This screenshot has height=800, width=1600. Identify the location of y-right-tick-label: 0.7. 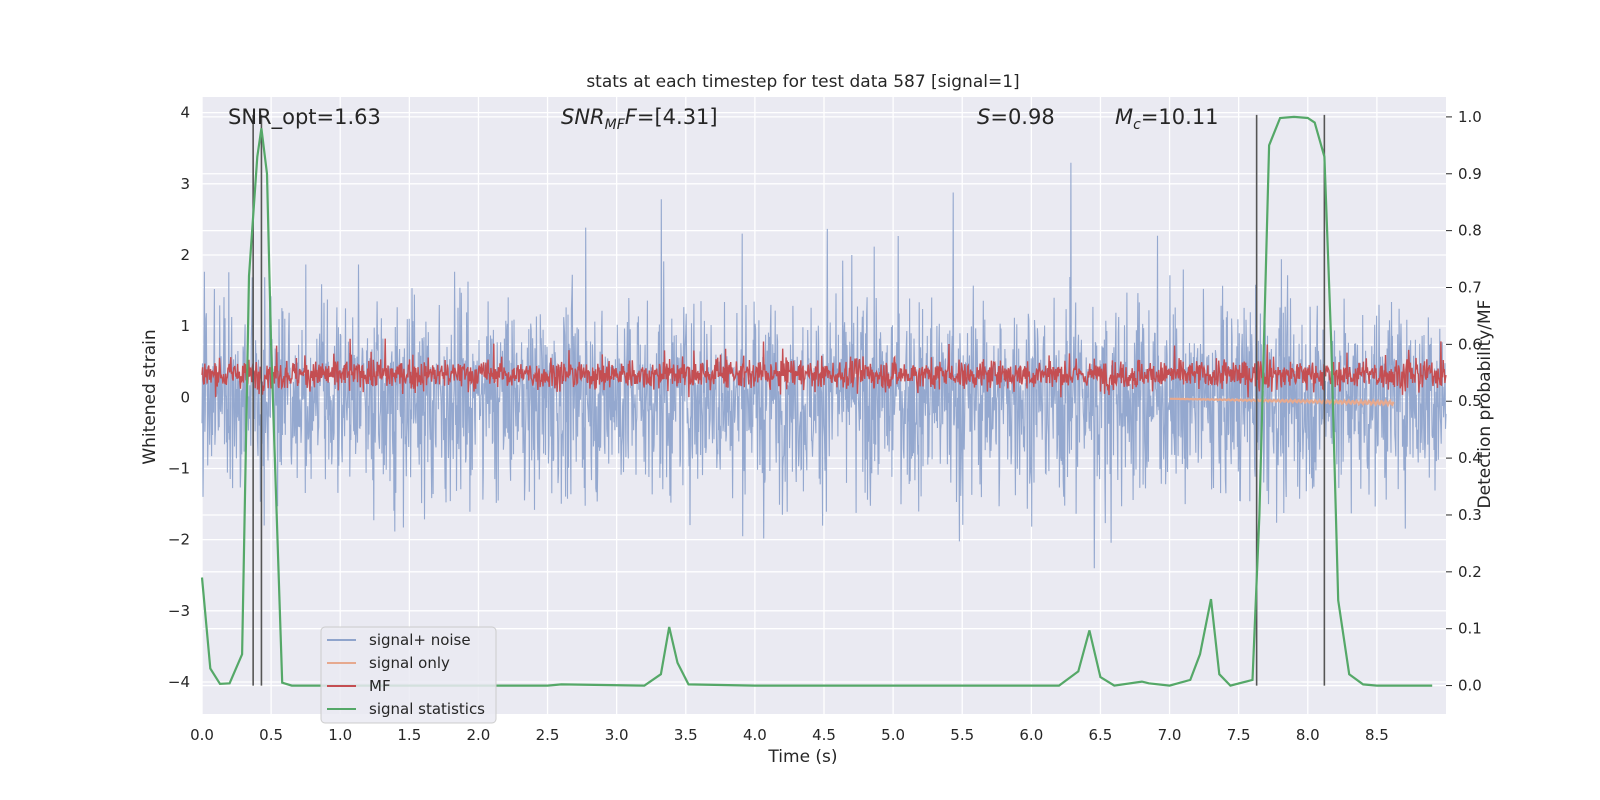
(1470, 288).